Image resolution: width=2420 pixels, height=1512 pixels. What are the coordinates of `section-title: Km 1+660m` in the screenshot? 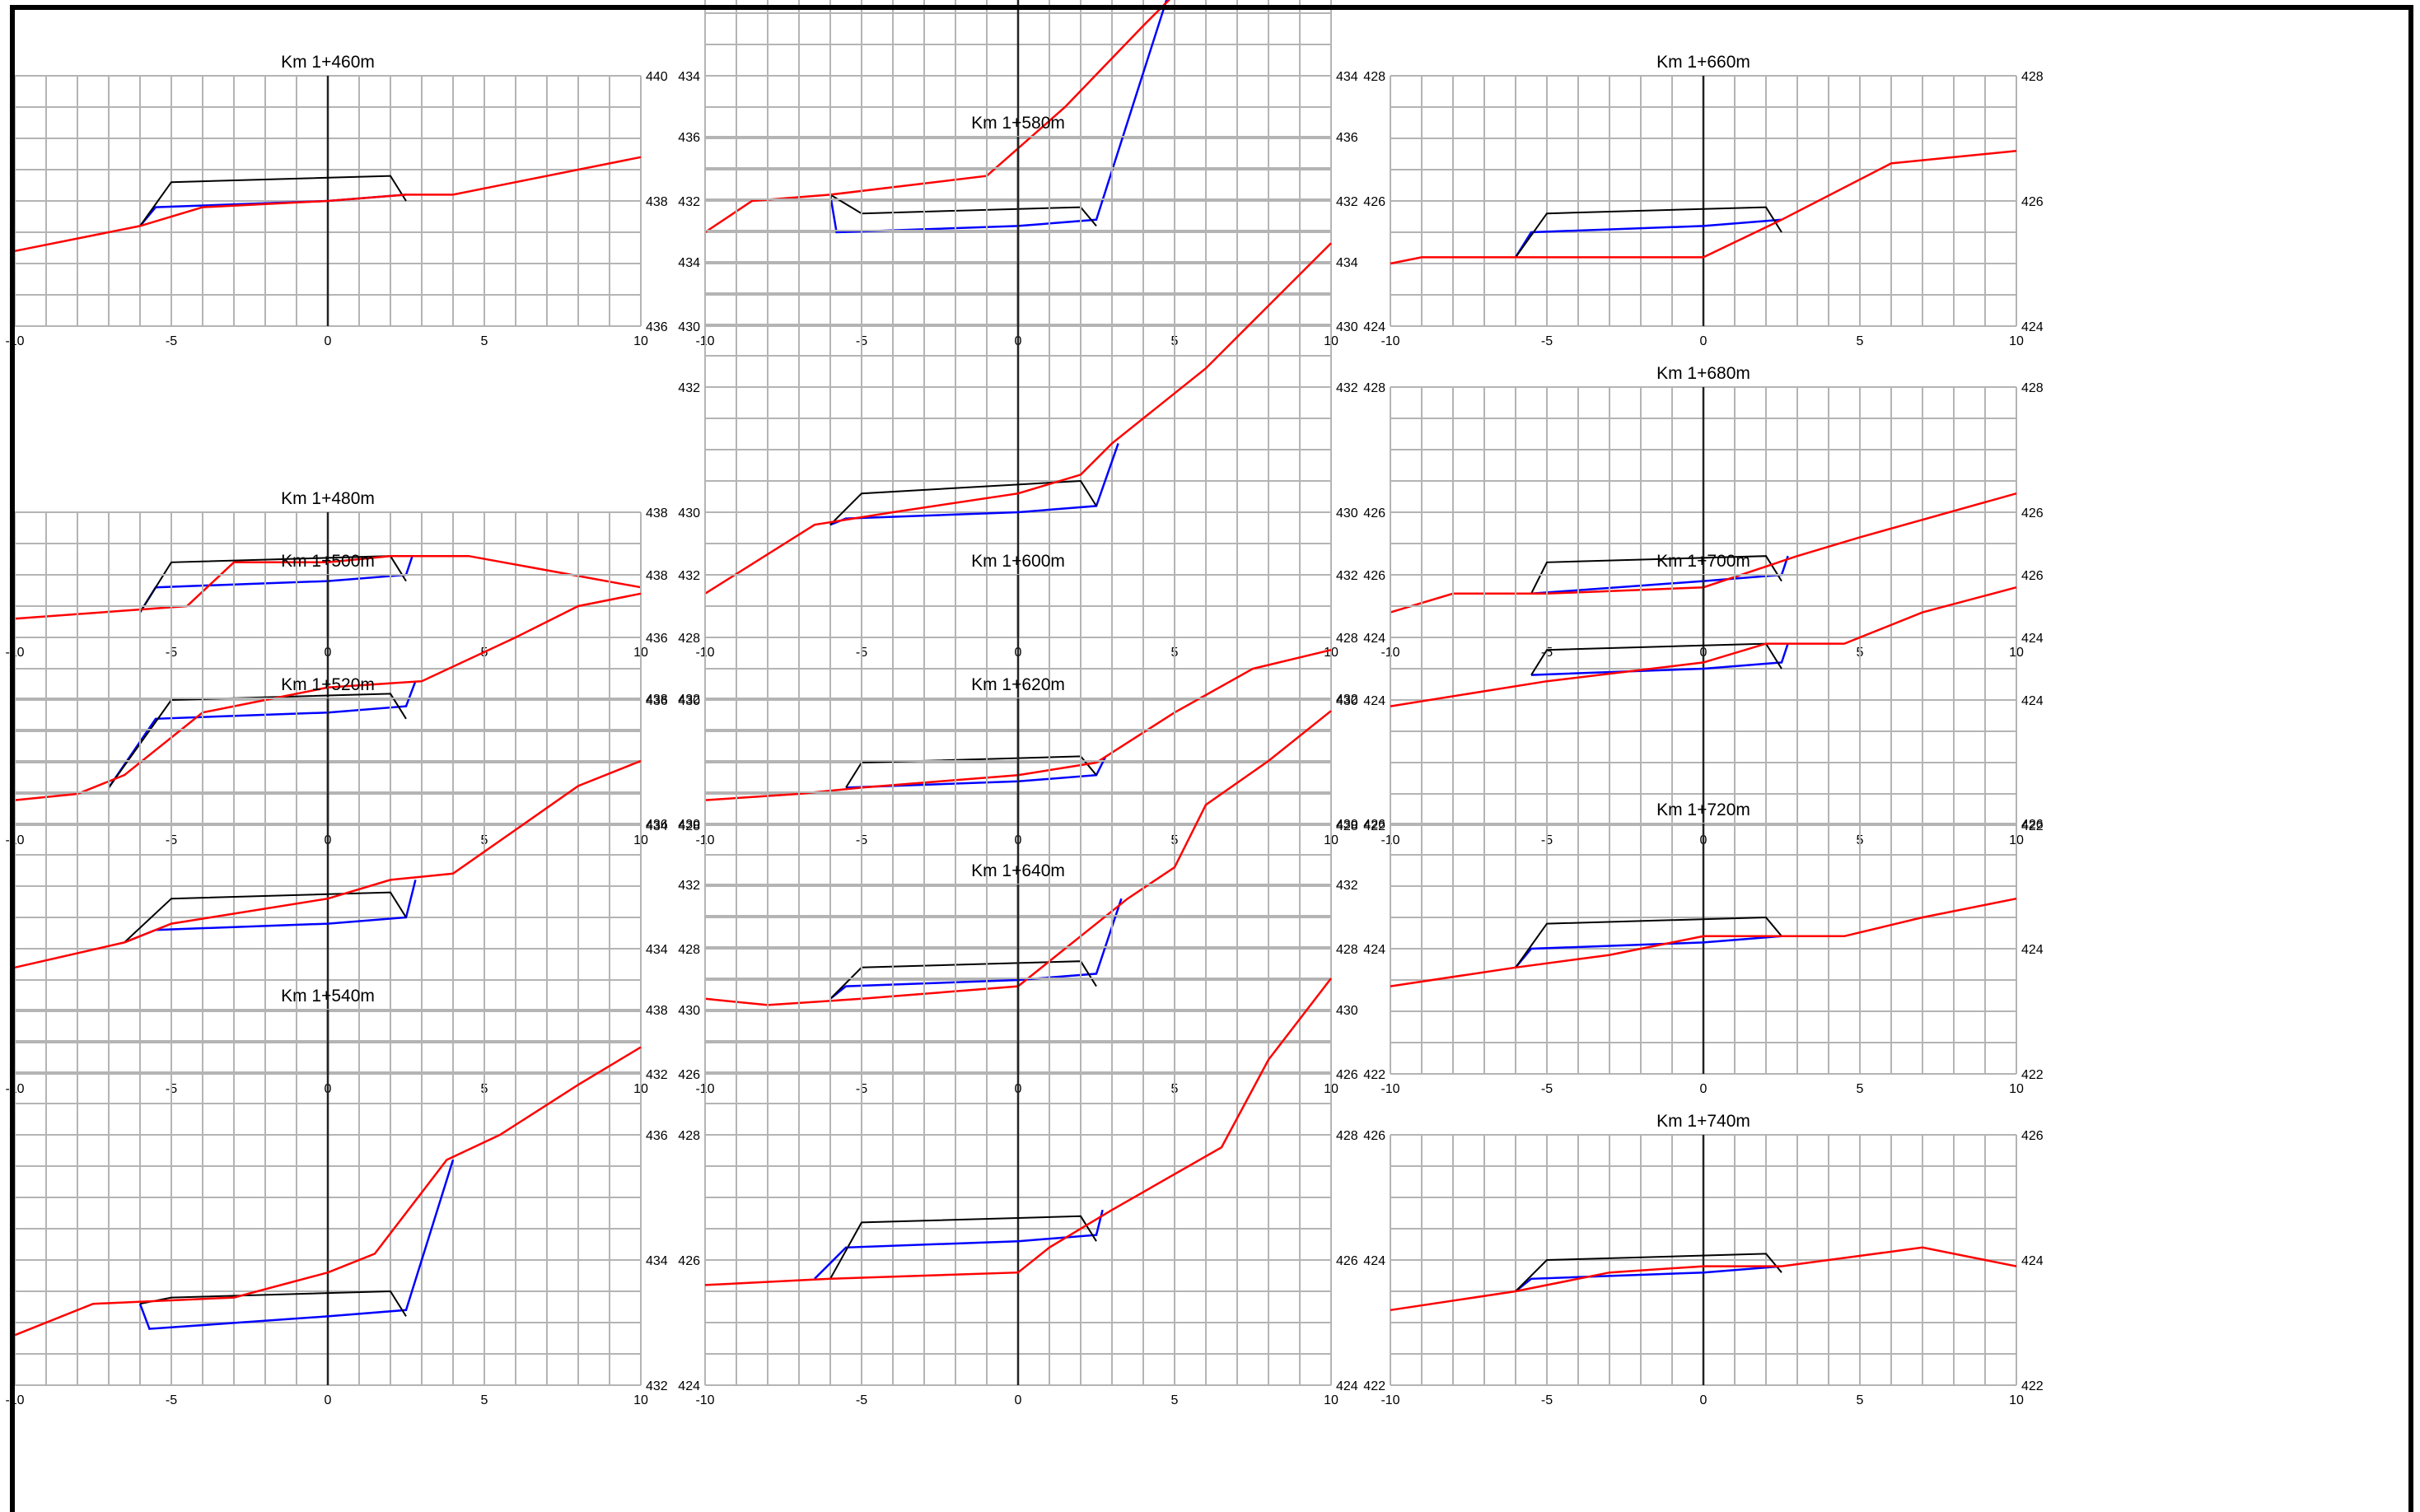 It's located at (1703, 62).